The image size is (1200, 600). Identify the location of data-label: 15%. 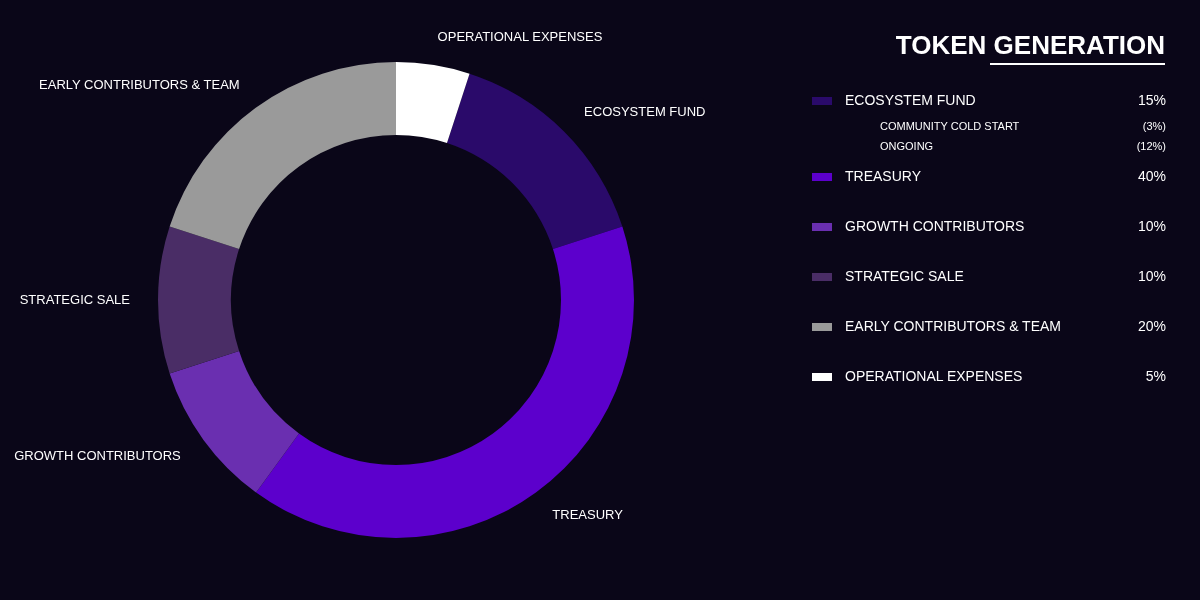
(1151, 100).